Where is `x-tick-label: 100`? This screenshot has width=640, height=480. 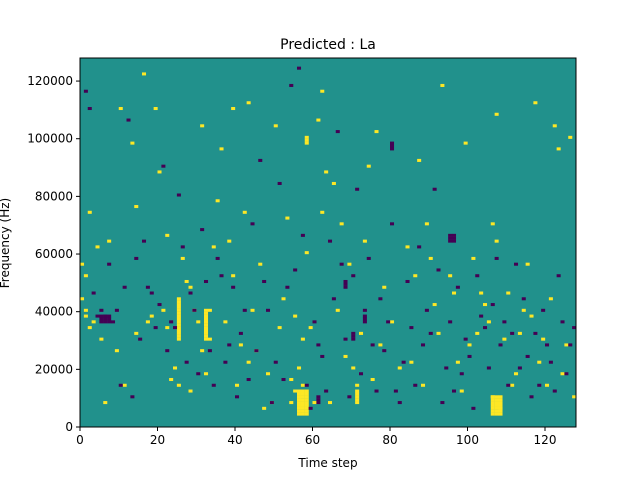
x-tick-label: 100 is located at coordinates (467, 440).